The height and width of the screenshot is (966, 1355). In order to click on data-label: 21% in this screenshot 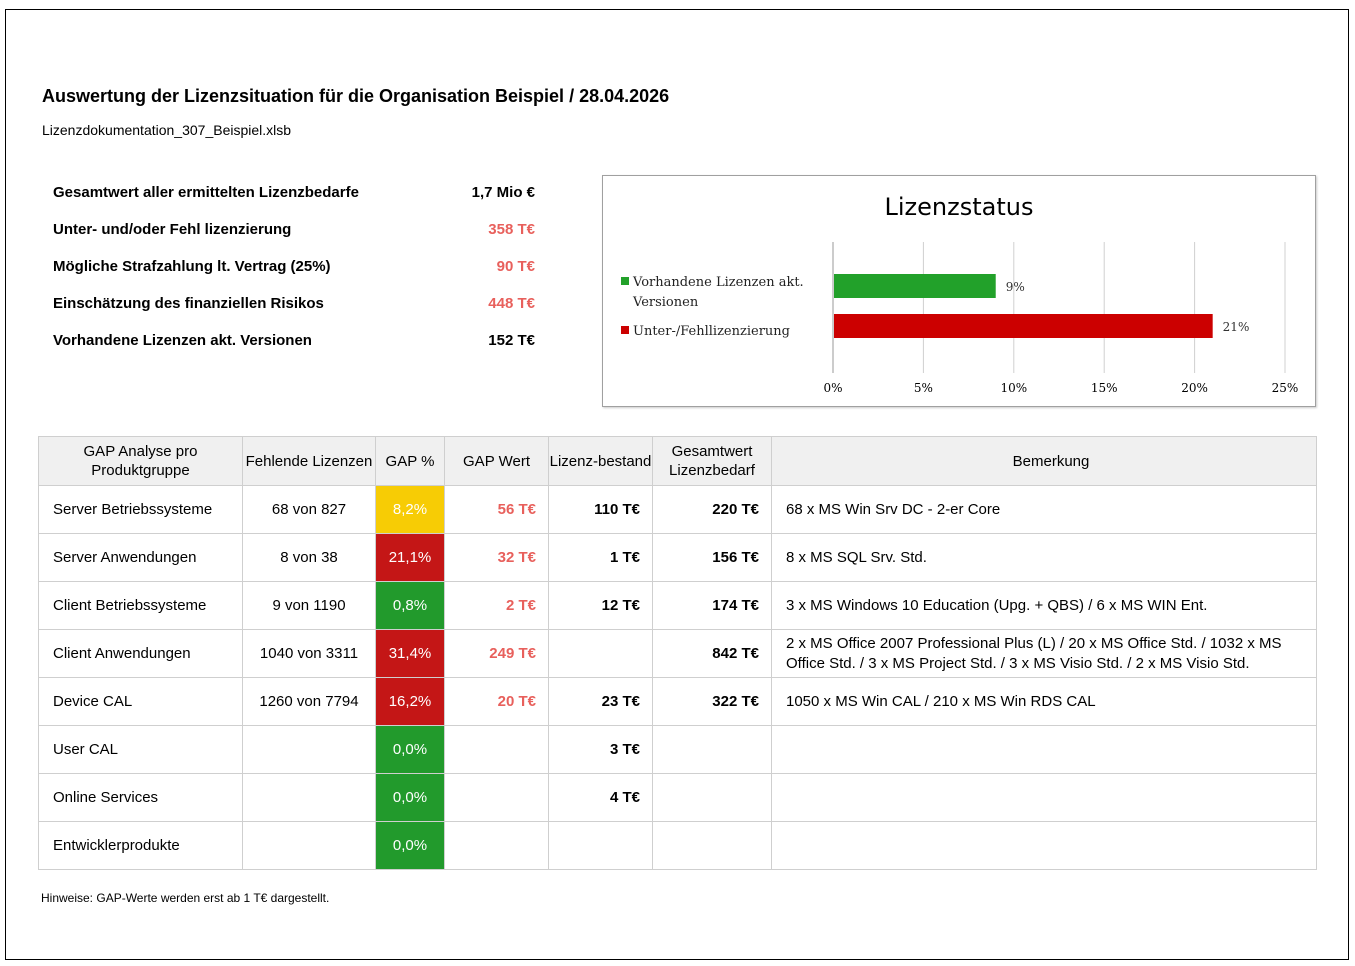, I will do `click(1236, 327)`.